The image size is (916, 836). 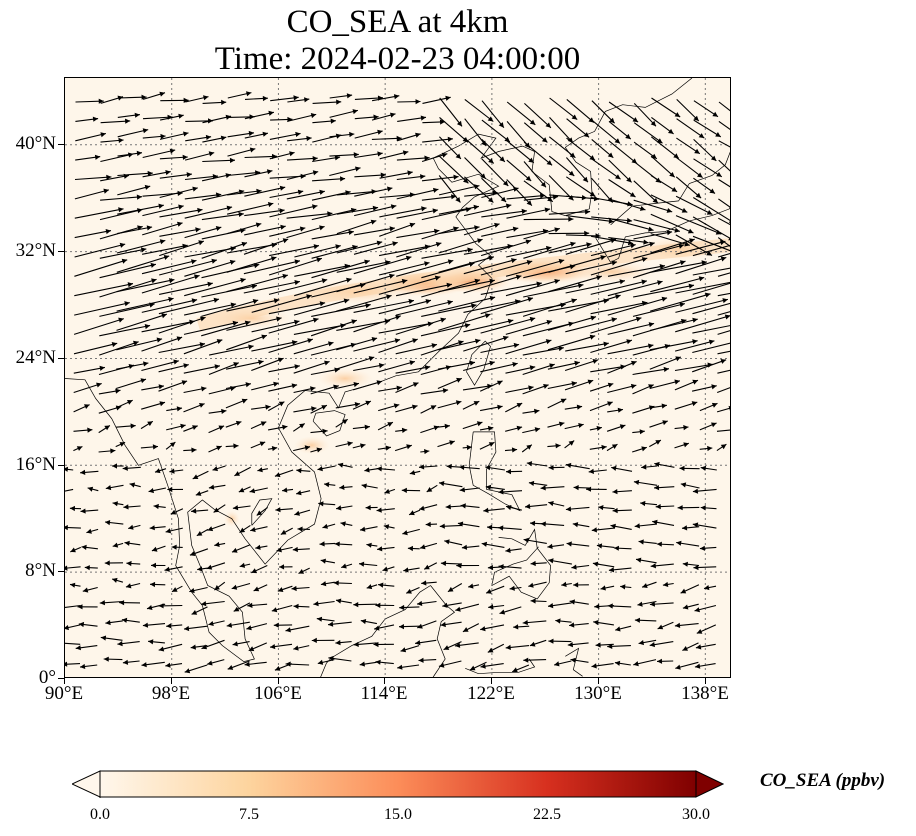 What do you see at coordinates (598, 681) in the screenshot?
I see `x-tick-mark` at bounding box center [598, 681].